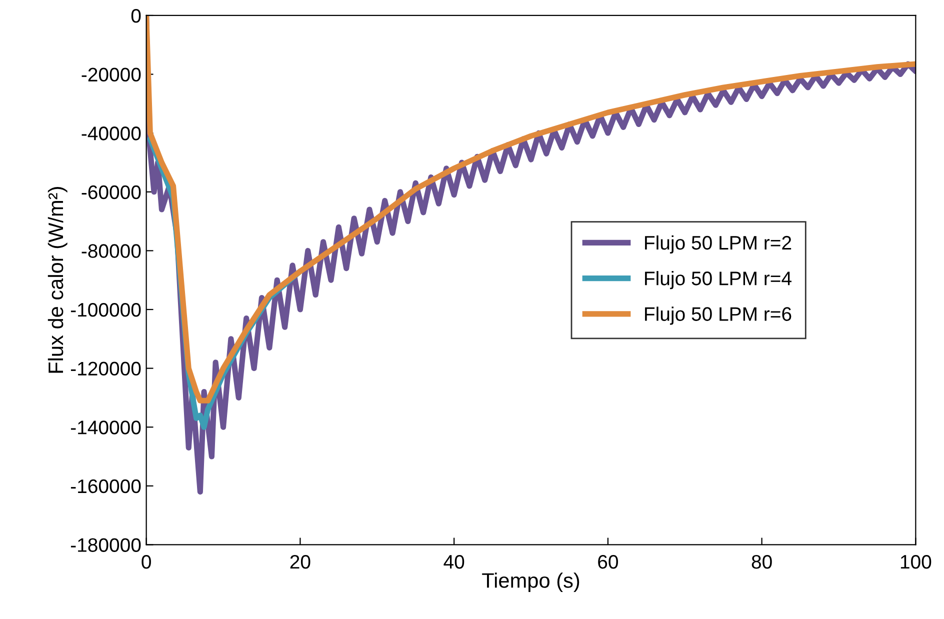  What do you see at coordinates (58, 280) in the screenshot?
I see `y-axis-title: Flux de calor (W/m²)` at bounding box center [58, 280].